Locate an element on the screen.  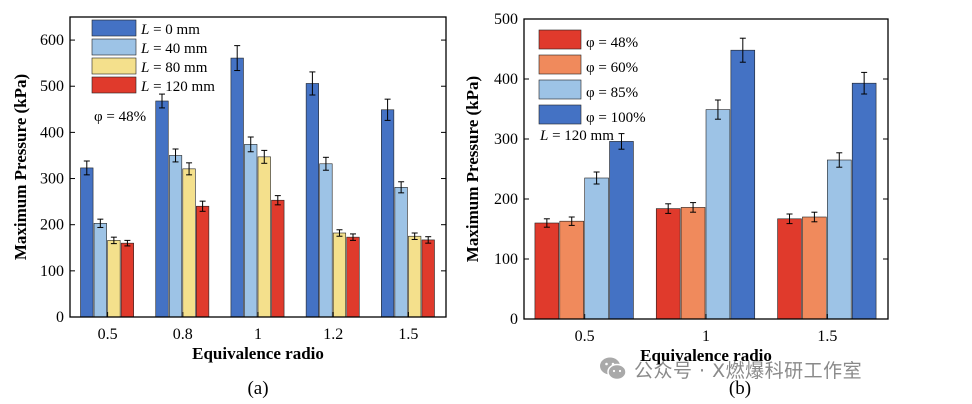
legend-label: φ = 100% is located at coordinates (616, 118).